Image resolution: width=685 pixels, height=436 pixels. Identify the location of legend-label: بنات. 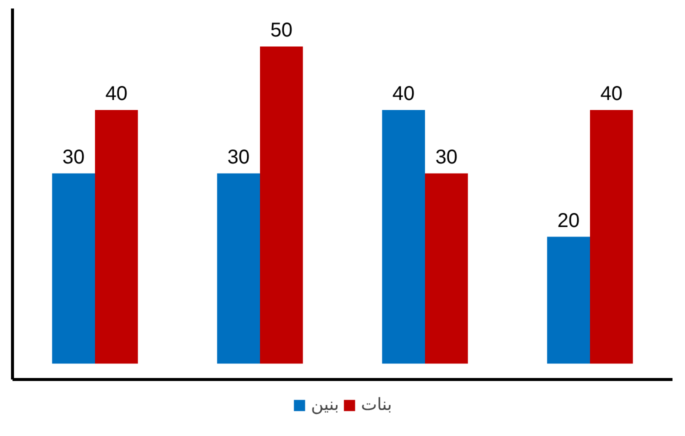
(376, 405).